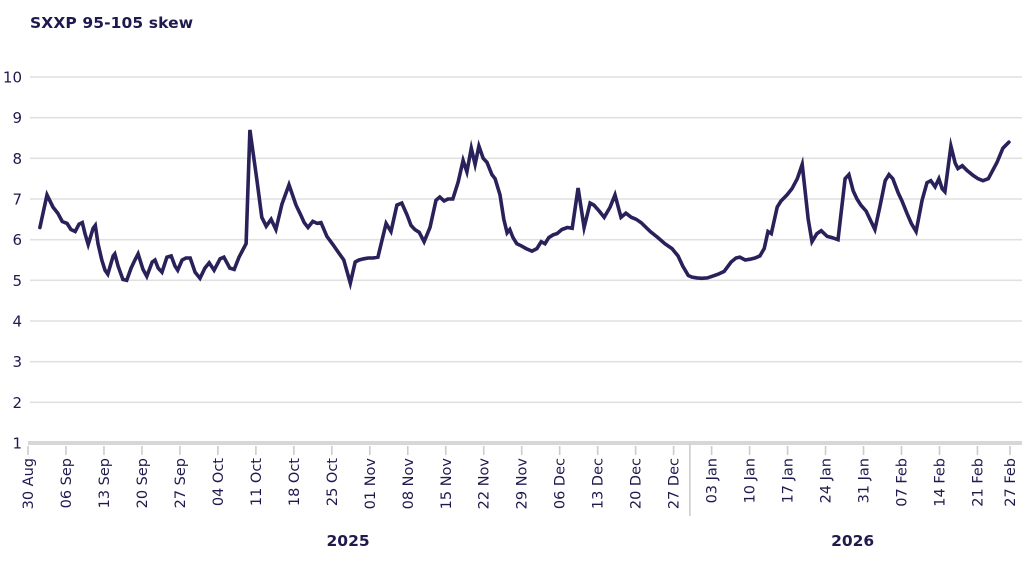 Image resolution: width=1024 pixels, height=567 pixels. I want to click on x-tick-label: 24 Jan, so click(827, 480).